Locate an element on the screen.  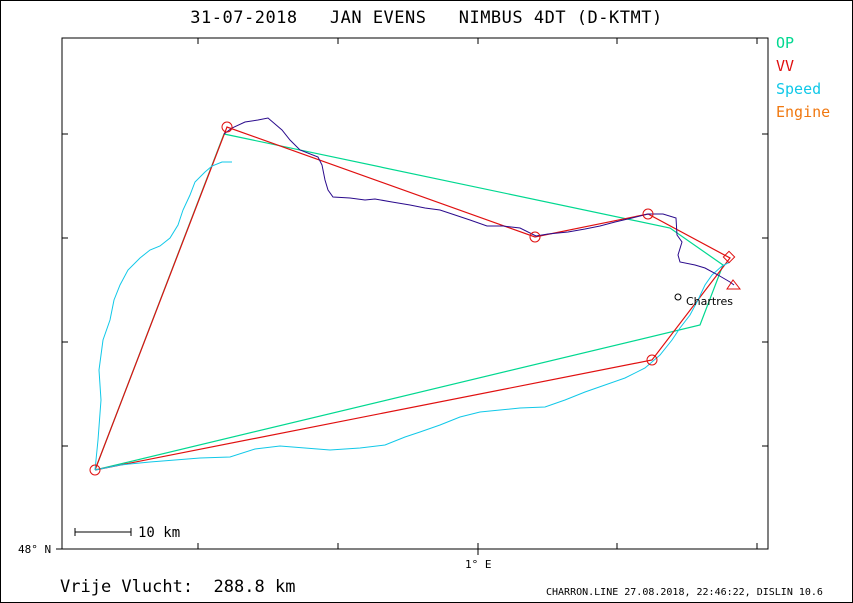
title-date: 31-07-2018 is located at coordinates (244, 18).